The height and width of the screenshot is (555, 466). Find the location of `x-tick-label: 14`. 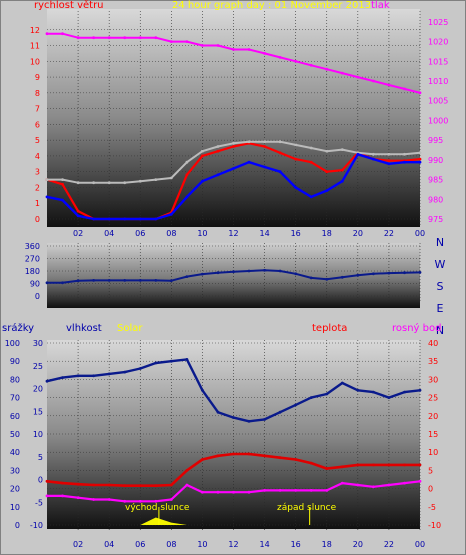

x-tick-label: 14 is located at coordinates (264, 544).